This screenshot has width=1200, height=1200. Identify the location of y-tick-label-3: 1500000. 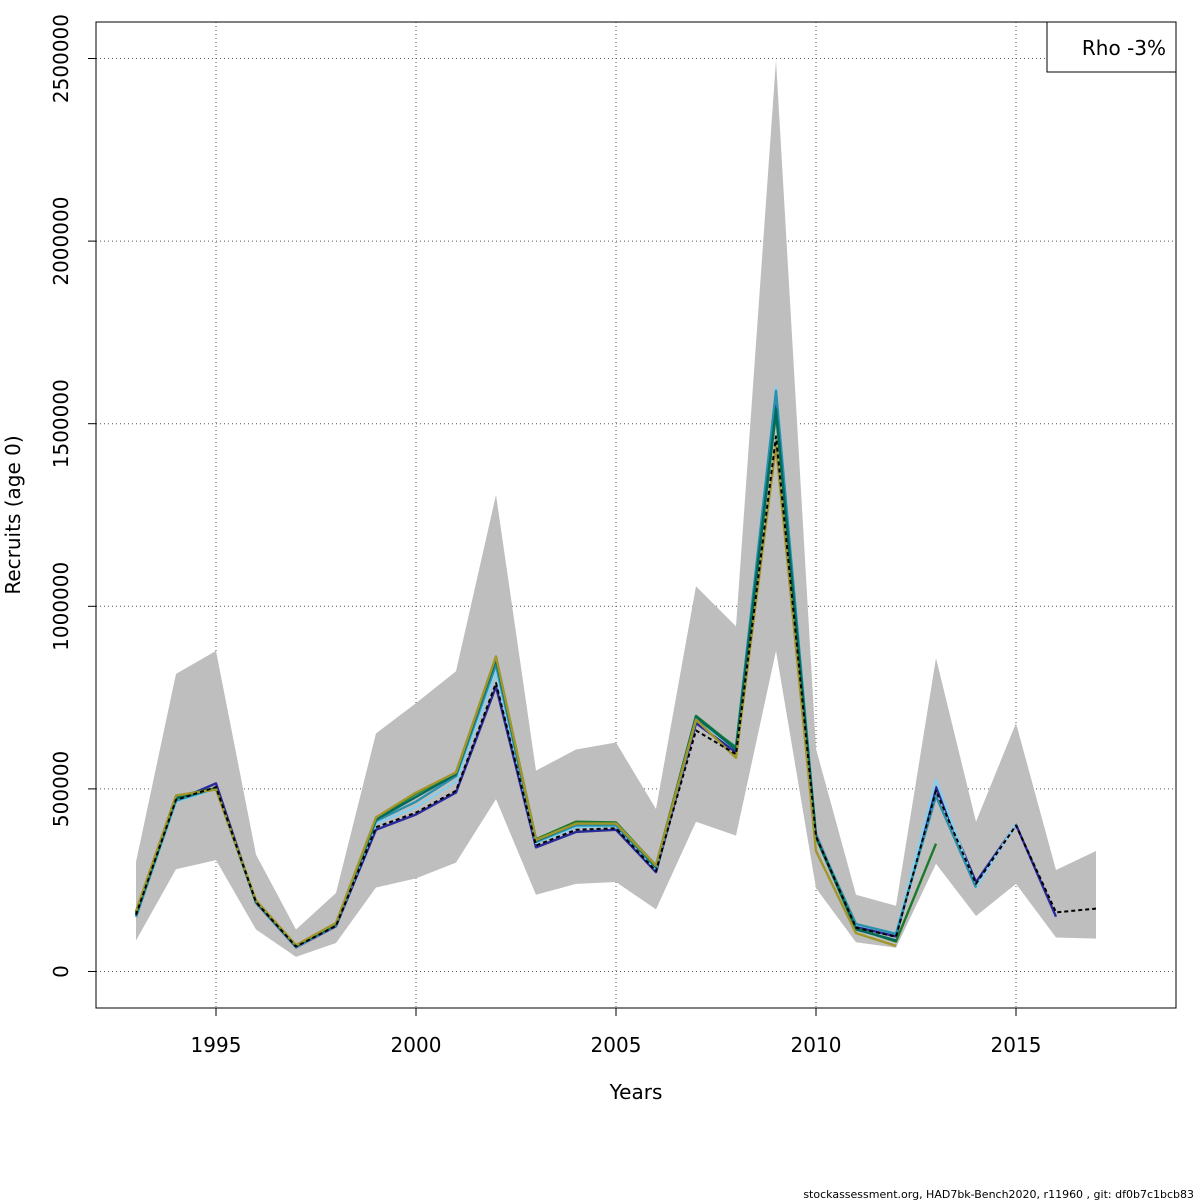
(61, 423).